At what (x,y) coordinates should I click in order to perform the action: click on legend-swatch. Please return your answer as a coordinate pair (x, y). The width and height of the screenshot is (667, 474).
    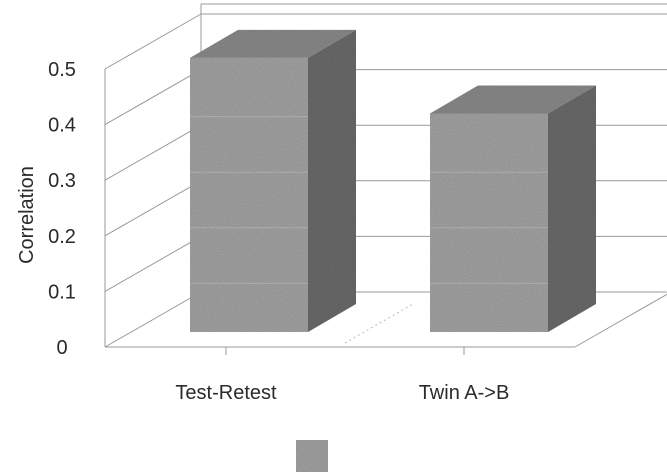
    Looking at the image, I should click on (312, 456).